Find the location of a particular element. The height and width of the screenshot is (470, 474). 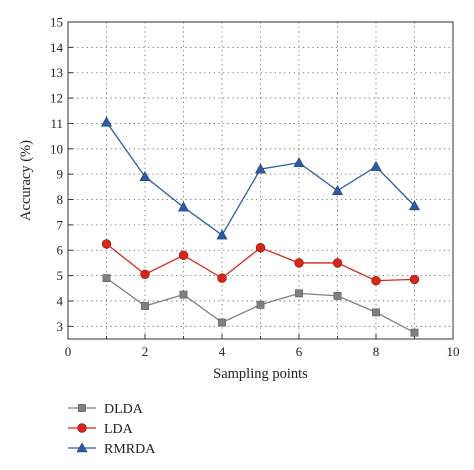

legend-item-dlda: DLDA is located at coordinates (106, 409).